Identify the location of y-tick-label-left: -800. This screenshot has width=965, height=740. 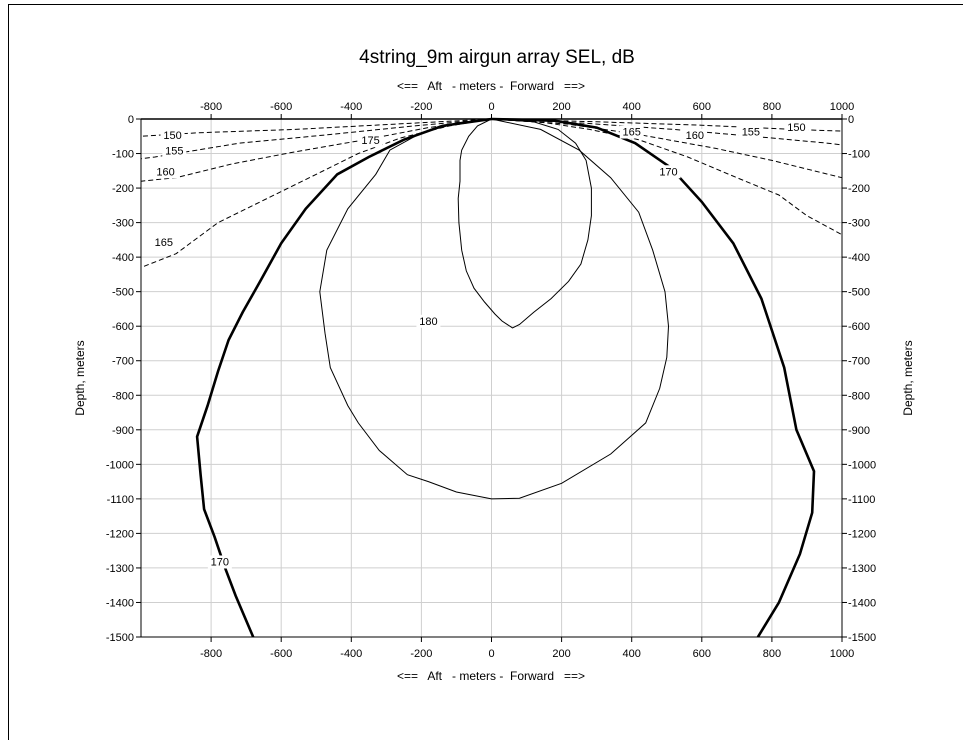
(123, 396).